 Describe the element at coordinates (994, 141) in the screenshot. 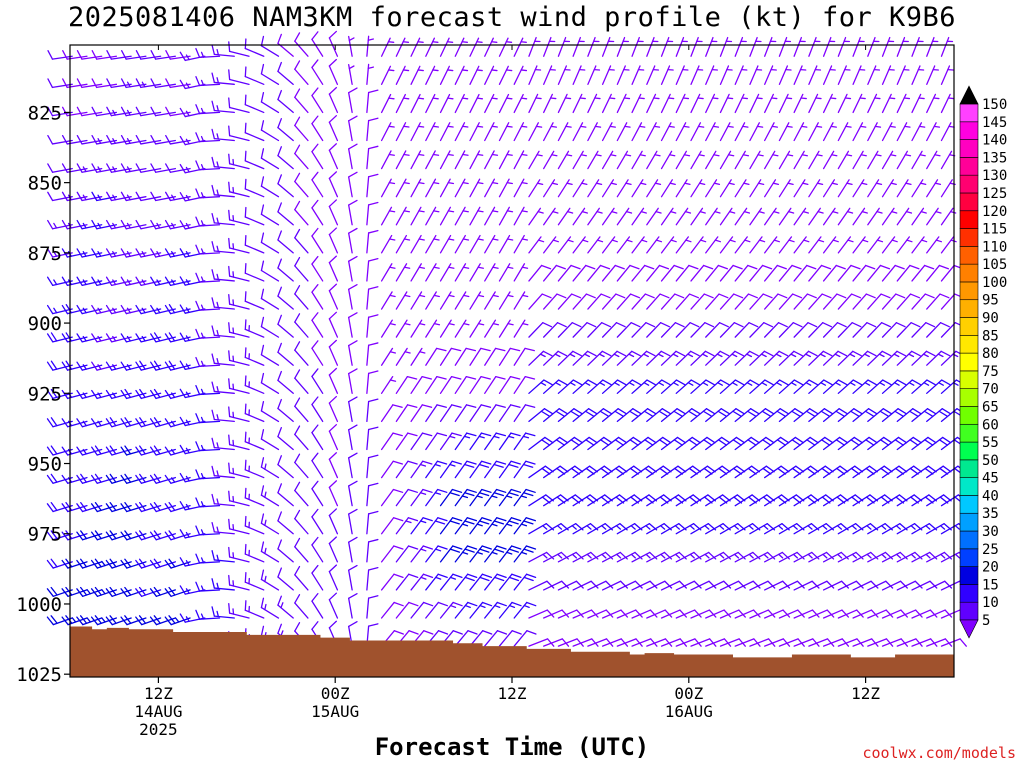

I see `colorbar-label: 140` at that location.